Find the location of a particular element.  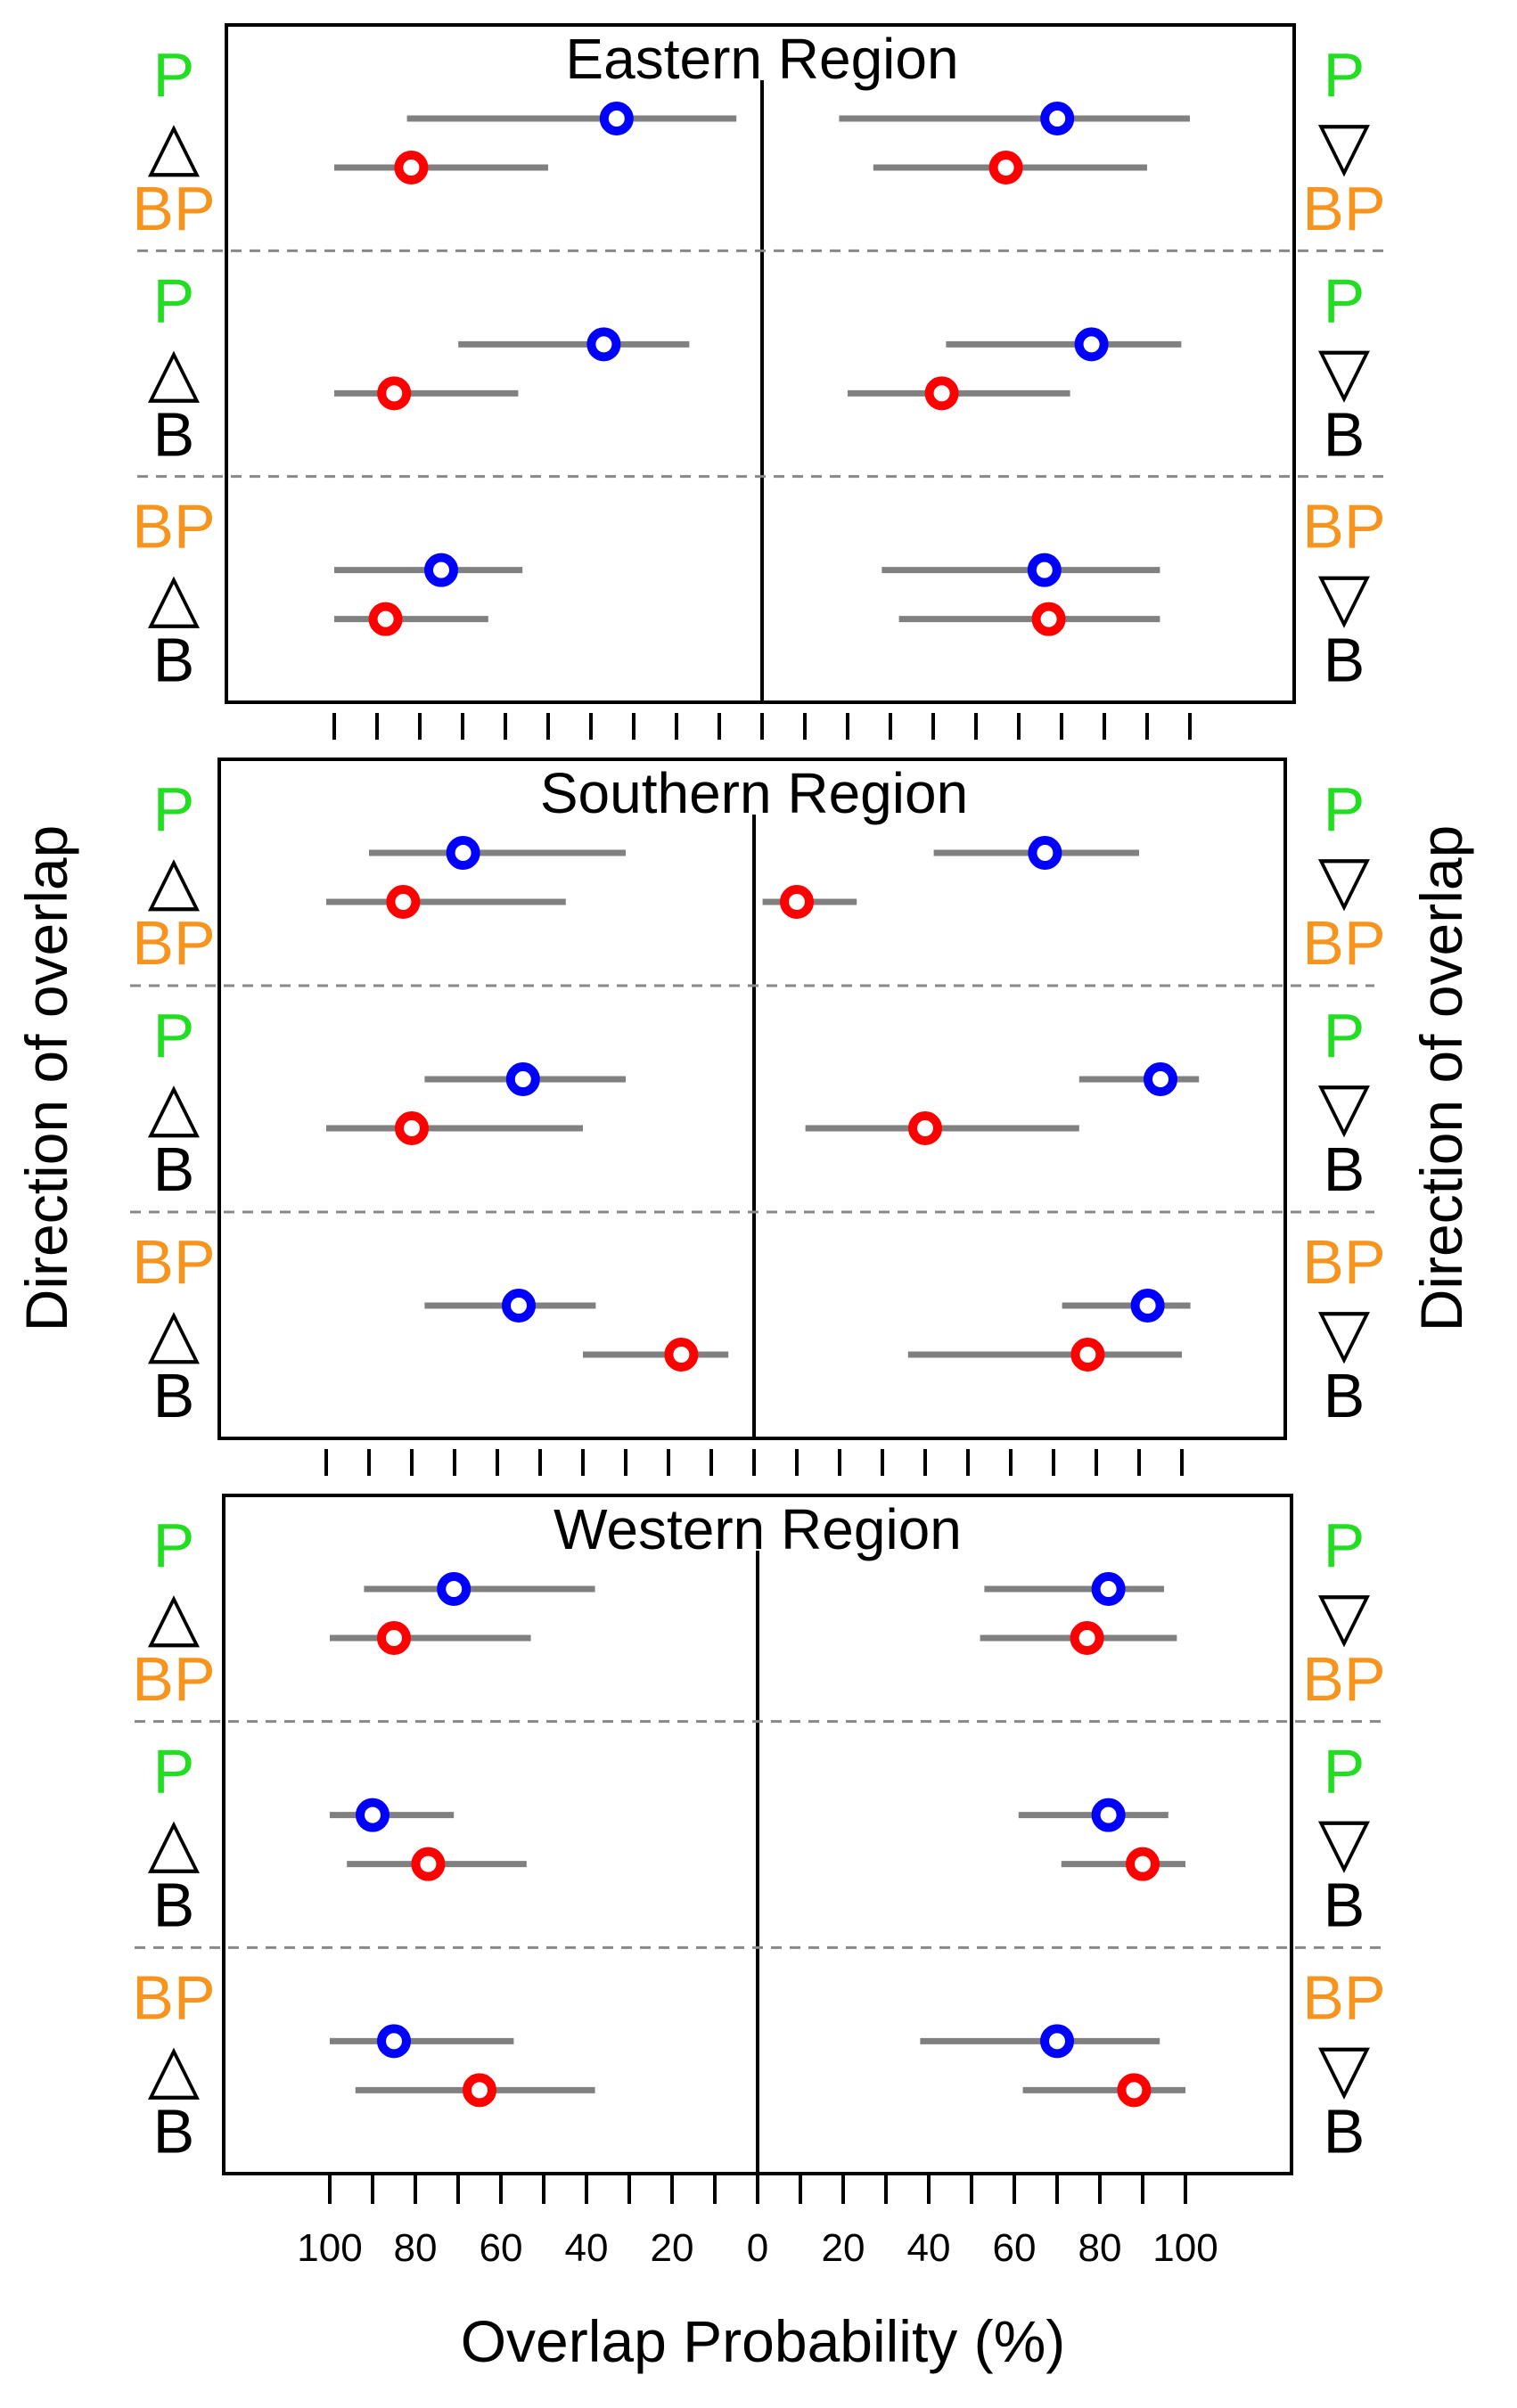

region-title: Eastern Region is located at coordinates (762, 59).